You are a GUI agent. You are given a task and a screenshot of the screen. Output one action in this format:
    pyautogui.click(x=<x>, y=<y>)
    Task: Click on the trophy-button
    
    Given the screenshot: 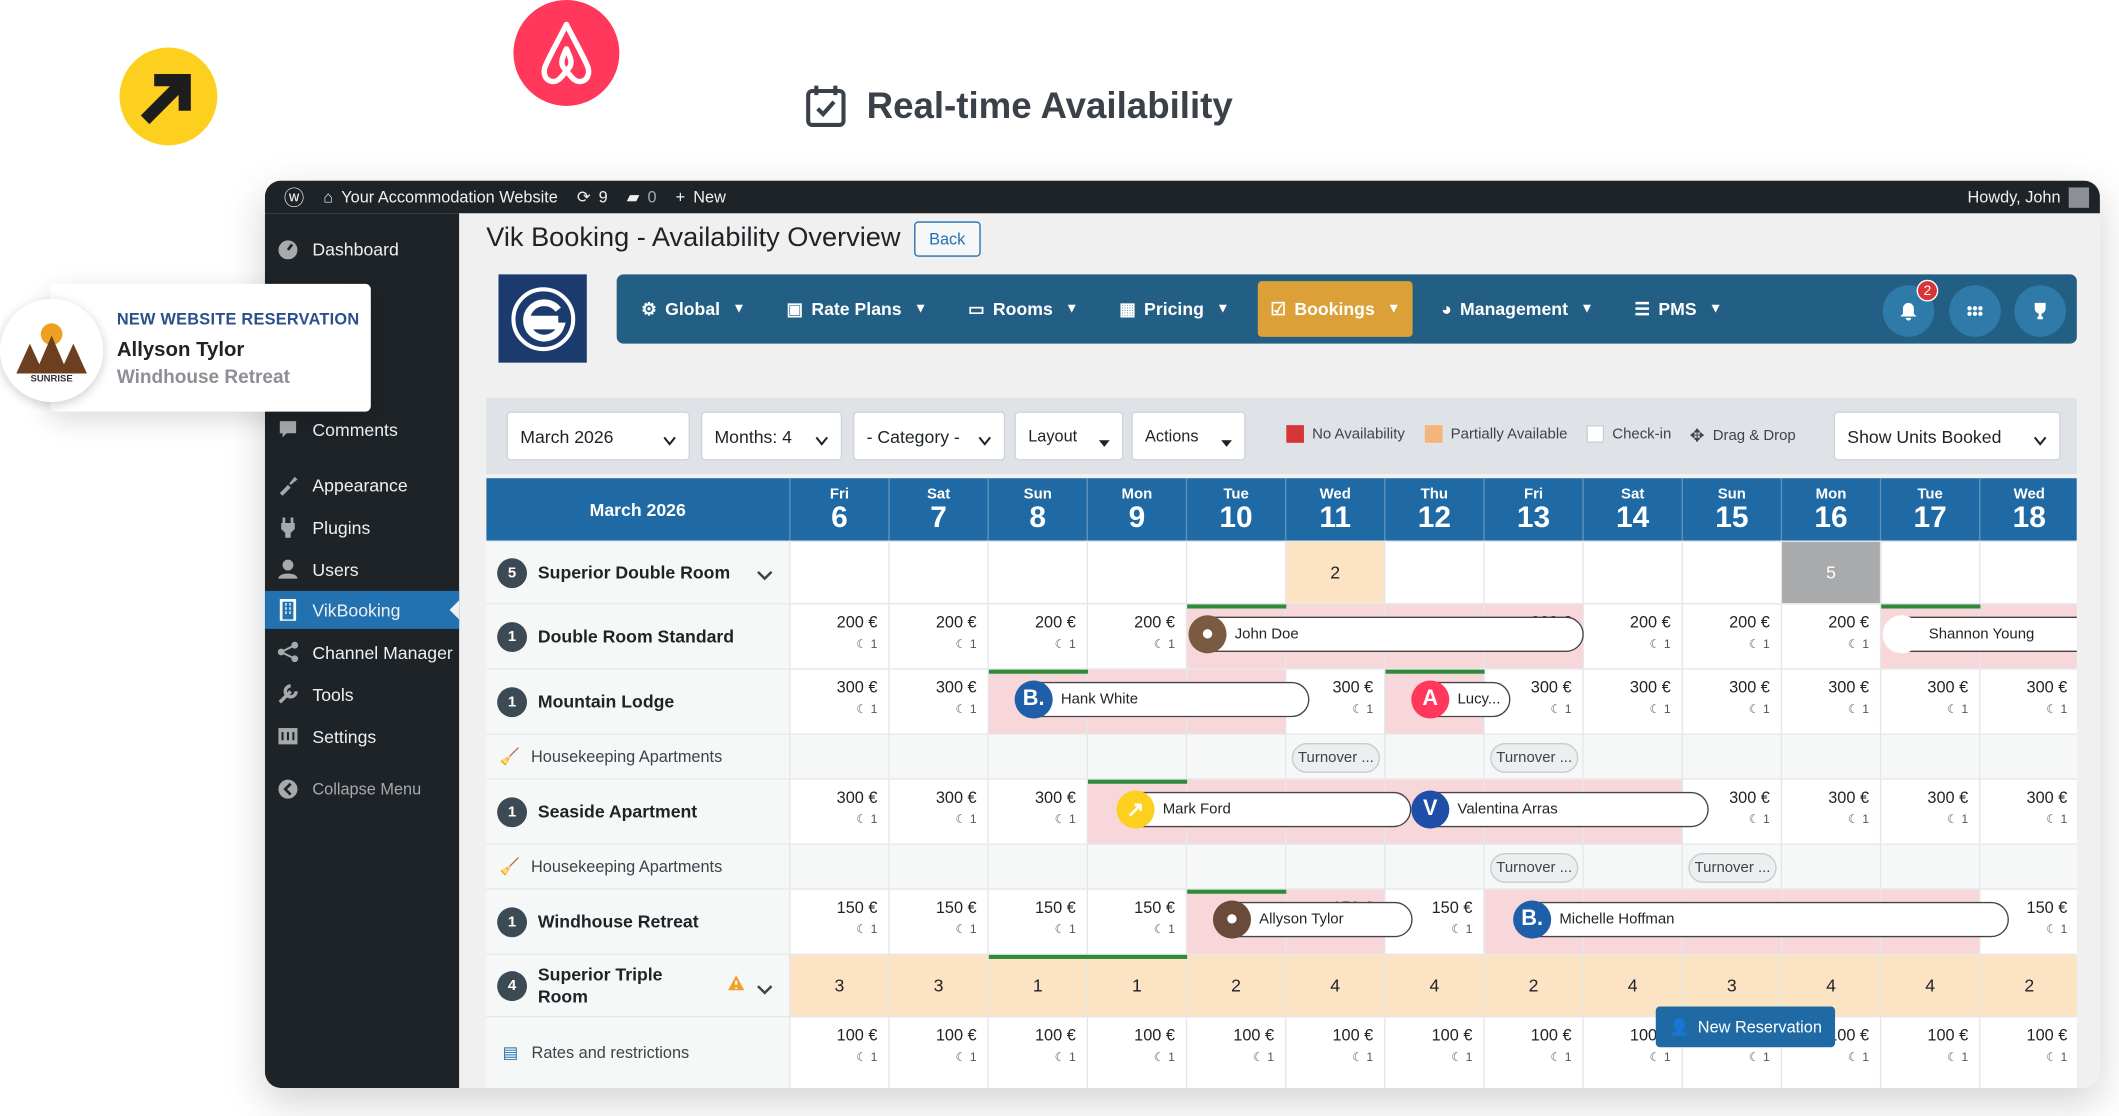 What is the action you would take?
    pyautogui.click(x=2040, y=311)
    